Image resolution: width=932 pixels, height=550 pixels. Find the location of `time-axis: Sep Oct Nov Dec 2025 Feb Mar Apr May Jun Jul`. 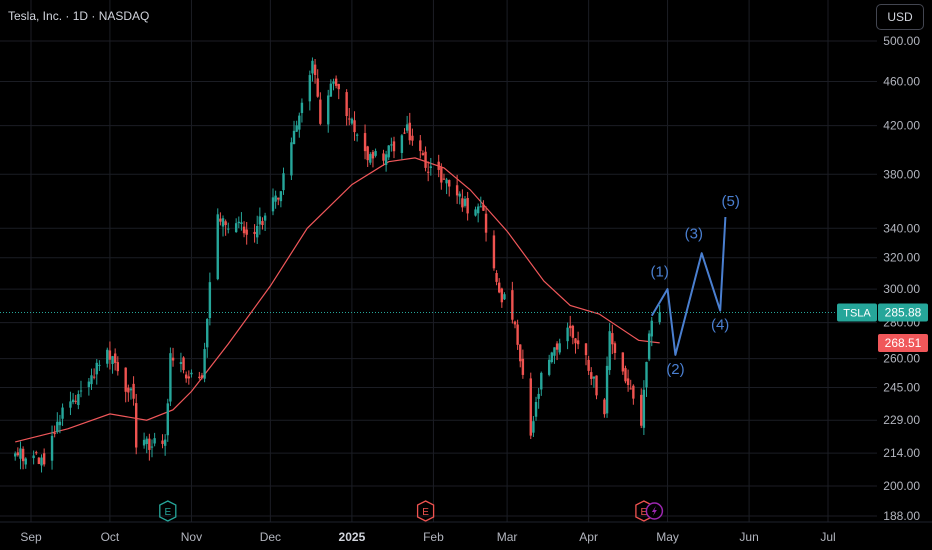

time-axis: Sep Oct Nov Dec 2025 Feb Mar Apr May Jun Jul is located at coordinates (466, 532).